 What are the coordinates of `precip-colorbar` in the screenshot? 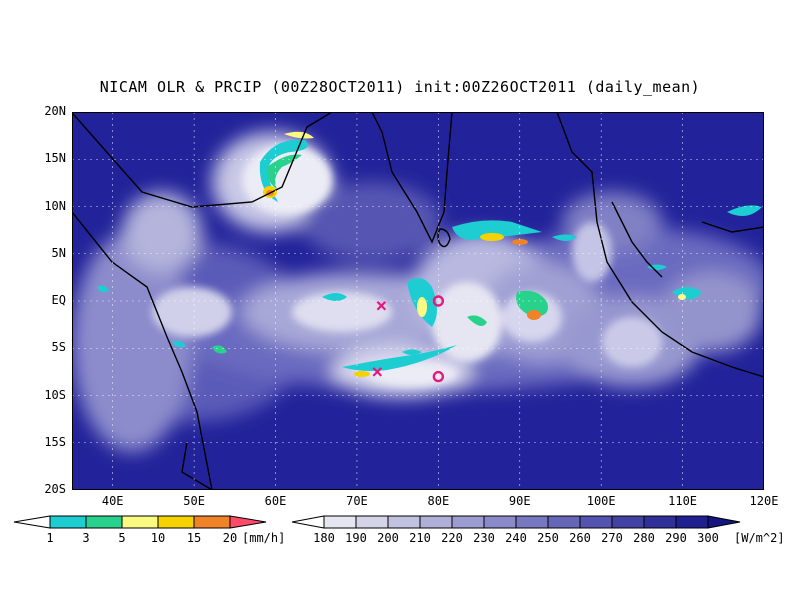 It's located at (140, 522).